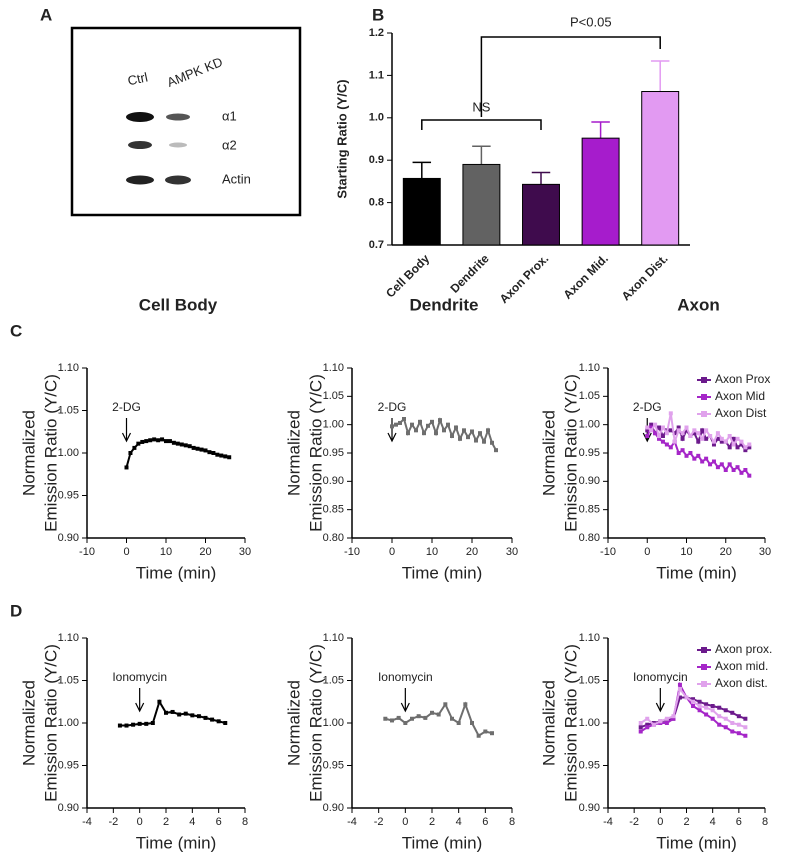 The height and width of the screenshot is (857, 800). I want to click on x-tick-label: Cell Body, so click(407, 275).